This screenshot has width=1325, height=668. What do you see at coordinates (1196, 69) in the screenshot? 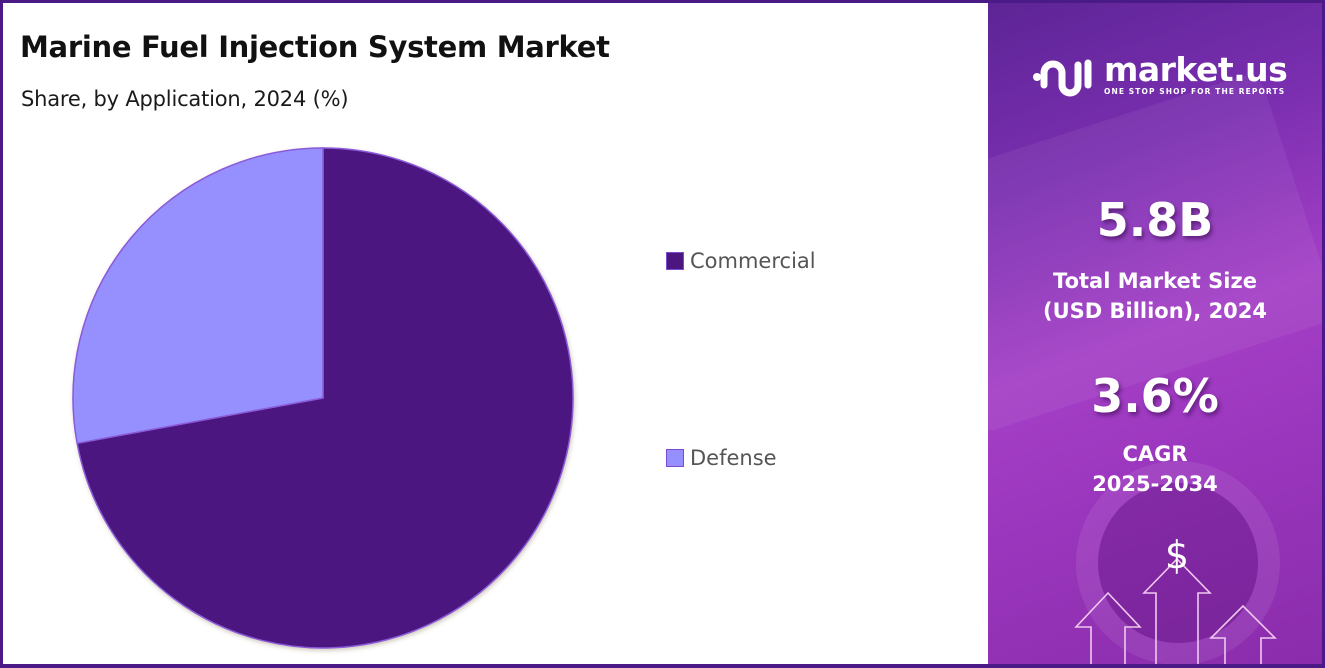
I see `brand-name: market.us` at bounding box center [1196, 69].